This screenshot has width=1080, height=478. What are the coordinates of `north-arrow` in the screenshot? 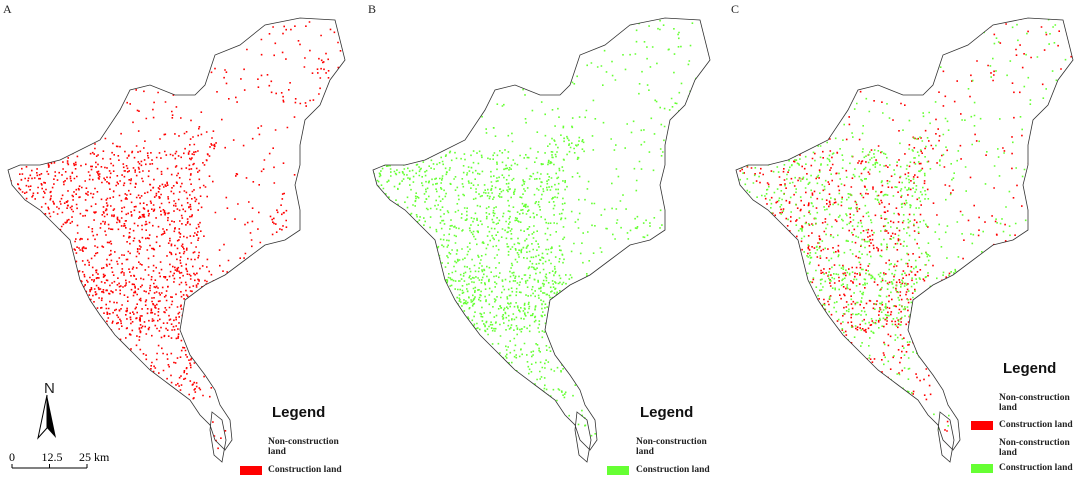 It's located at (46, 417).